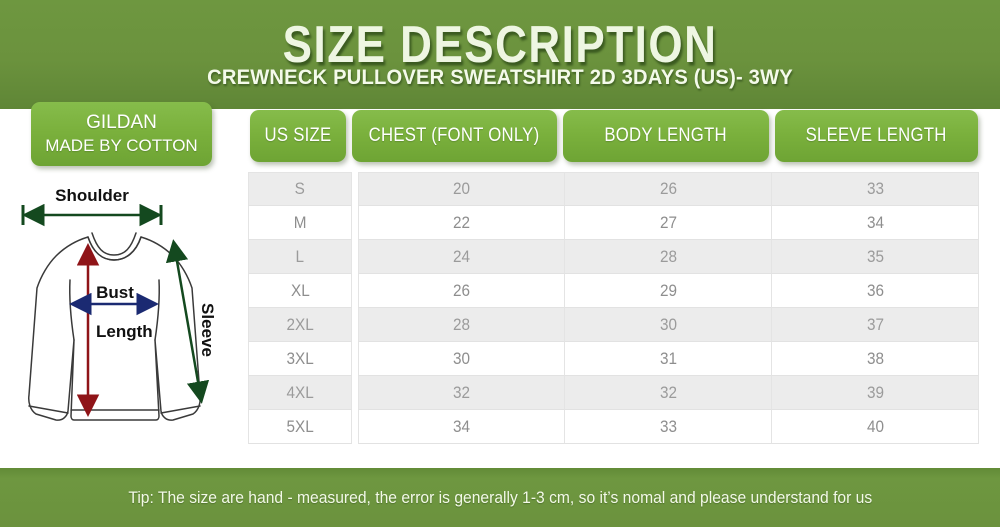  I want to click on cell-body-length: 33, so click(668, 427).